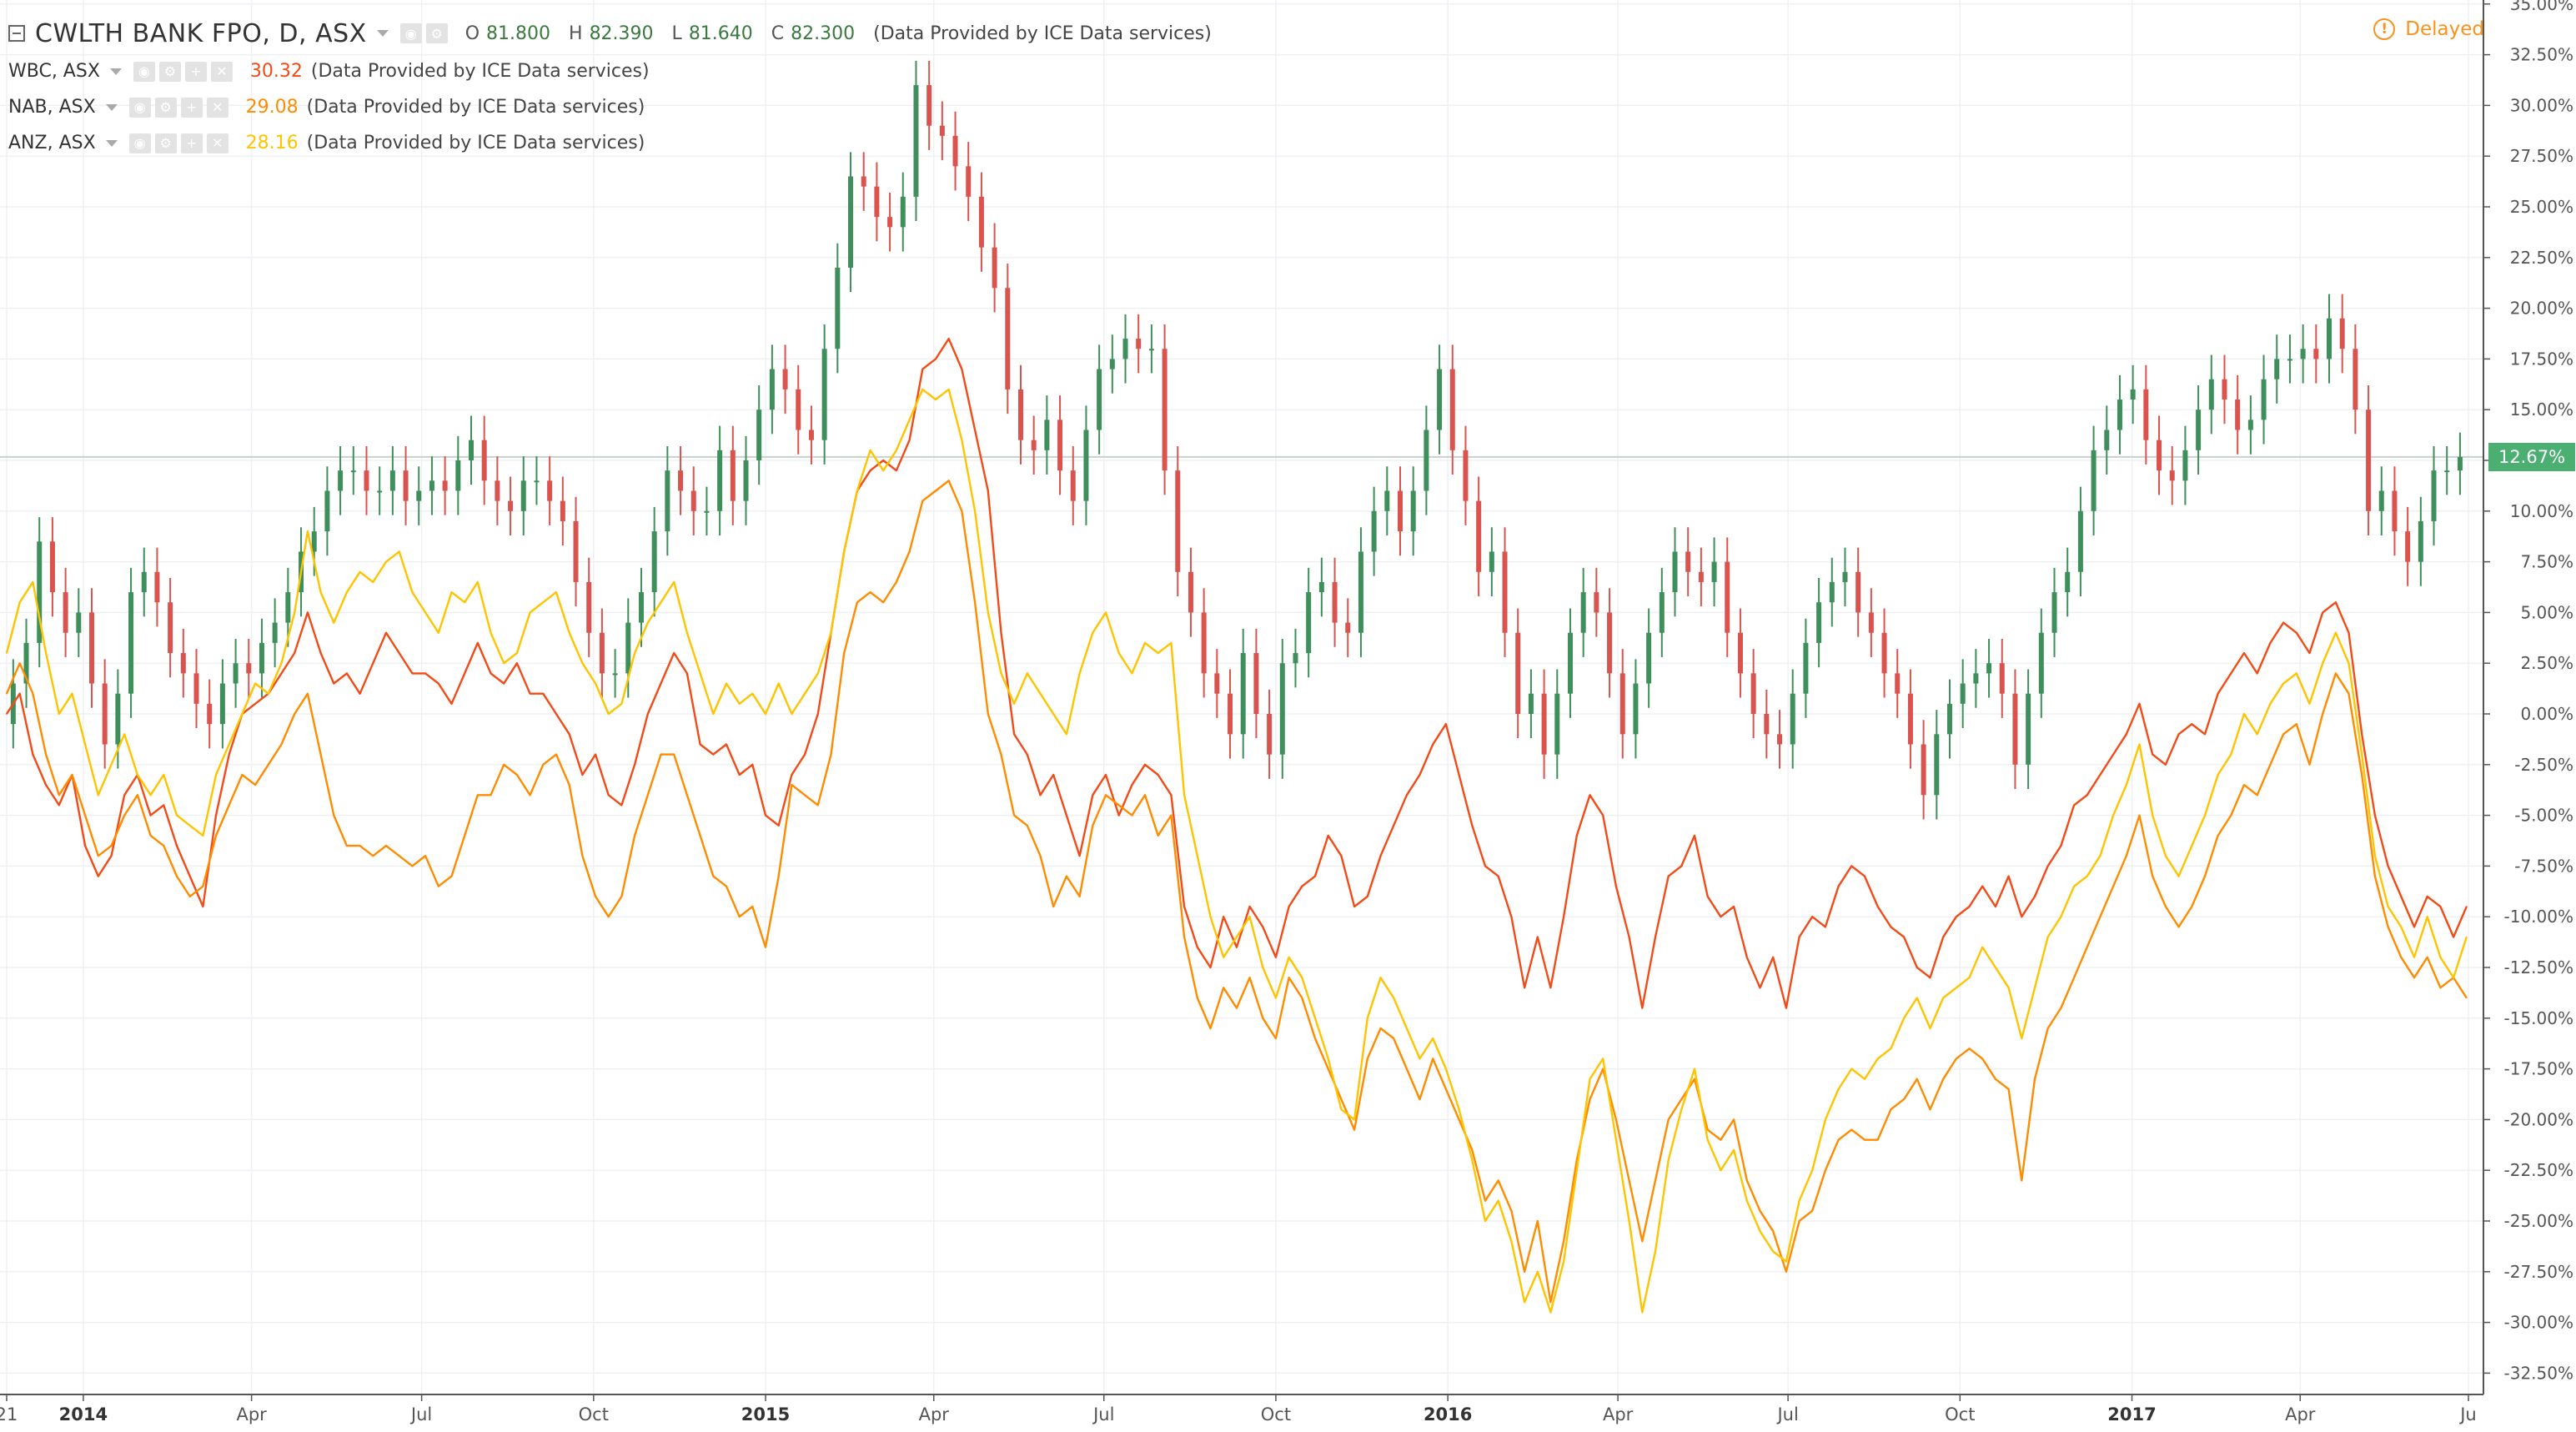  Describe the element at coordinates (2467, 1414) in the screenshot. I see `x-tick-label: Ju` at that location.